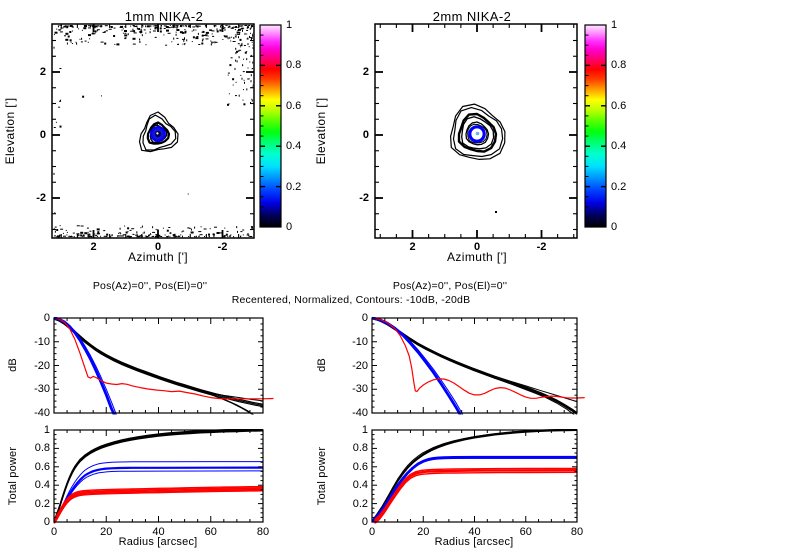 This screenshot has height=560, width=800. Describe the element at coordinates (158, 257) in the screenshot. I see `map1-xaxis-title: Azimuth [']` at that location.